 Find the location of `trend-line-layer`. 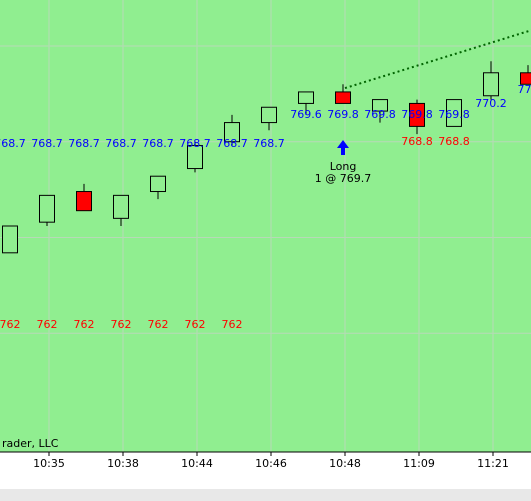

trend-line-layer is located at coordinates (437, 59).